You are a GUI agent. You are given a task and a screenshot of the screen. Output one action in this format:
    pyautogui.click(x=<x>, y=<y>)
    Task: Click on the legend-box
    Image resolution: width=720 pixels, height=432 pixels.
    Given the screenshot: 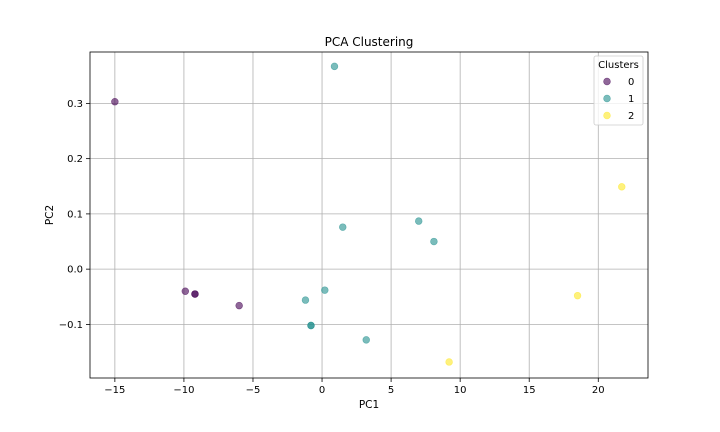 What is the action you would take?
    pyautogui.click(x=618, y=90)
    